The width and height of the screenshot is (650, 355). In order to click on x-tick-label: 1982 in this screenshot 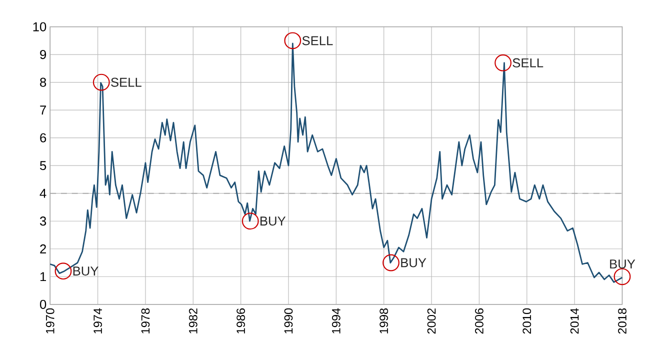, I will do `click(193, 321)`.